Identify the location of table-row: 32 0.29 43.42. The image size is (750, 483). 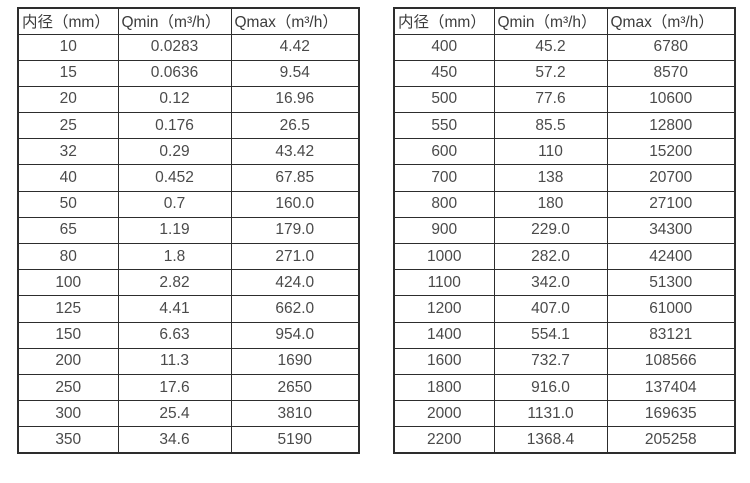
(188, 152).